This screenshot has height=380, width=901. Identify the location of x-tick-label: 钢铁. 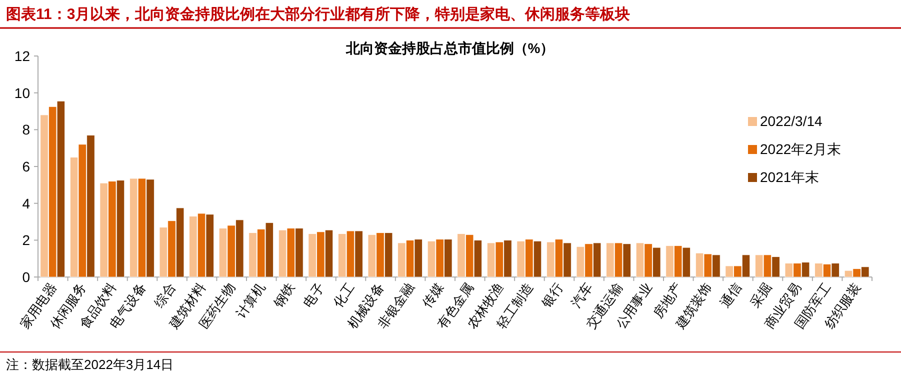
(284, 295).